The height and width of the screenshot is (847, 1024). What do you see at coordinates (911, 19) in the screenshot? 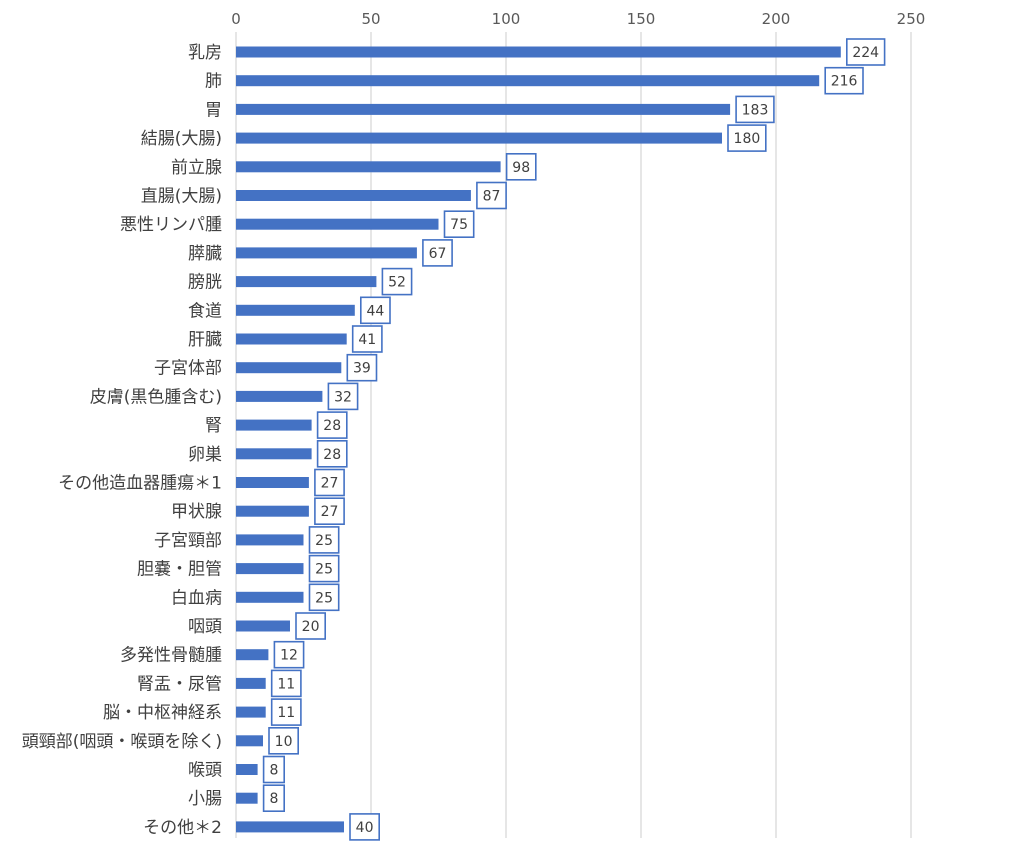
I see `x-tick-label: 250` at bounding box center [911, 19].